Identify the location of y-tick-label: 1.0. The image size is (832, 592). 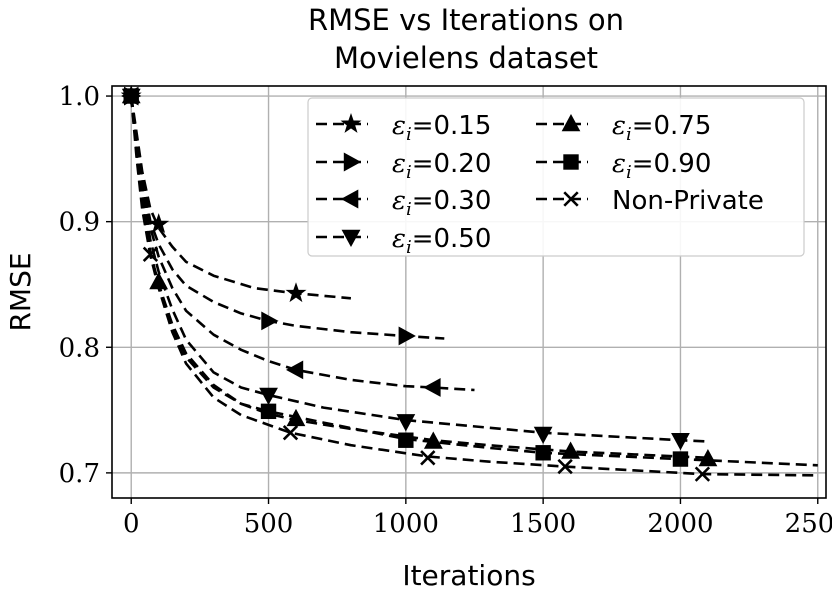
(79, 97).